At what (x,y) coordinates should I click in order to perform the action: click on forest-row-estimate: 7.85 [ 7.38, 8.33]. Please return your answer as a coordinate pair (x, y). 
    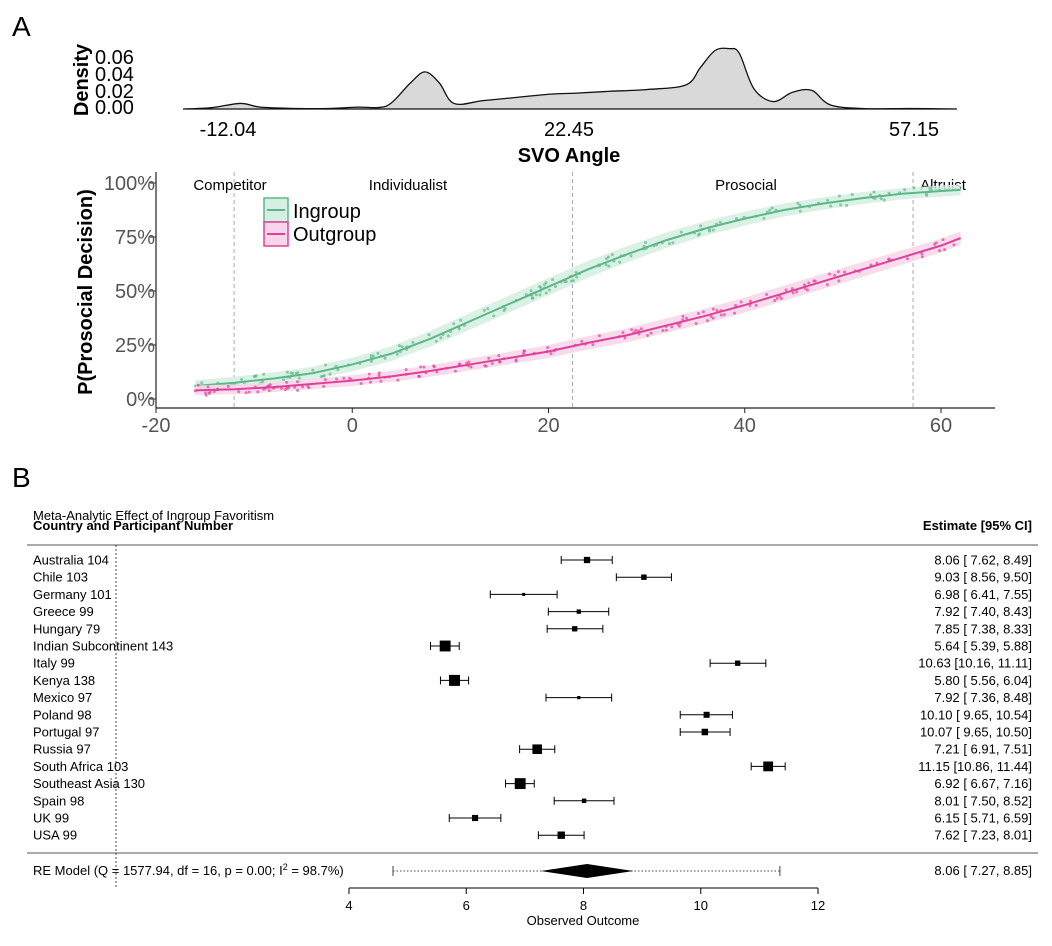
    Looking at the image, I should click on (983, 628).